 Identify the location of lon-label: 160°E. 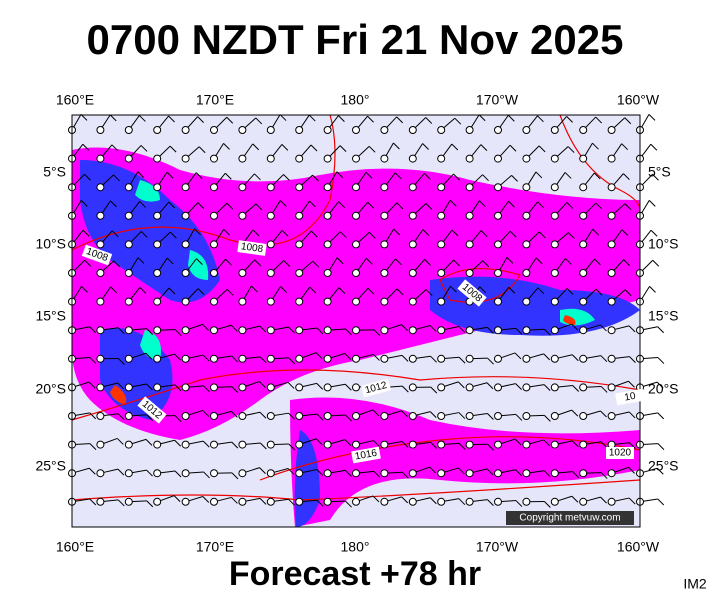
(75, 547).